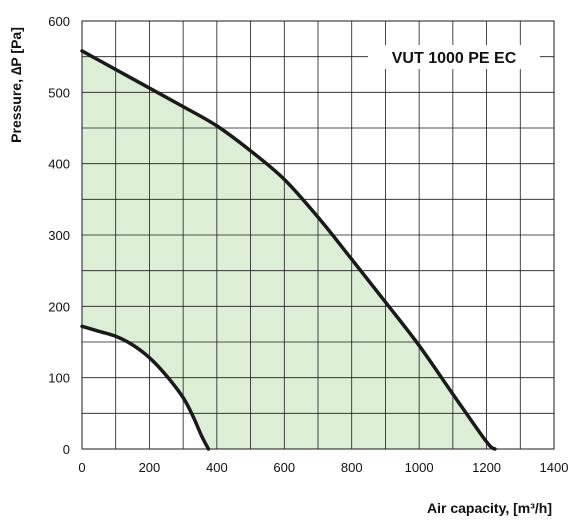  I want to click on x-tick-label: 1200, so click(486, 467).